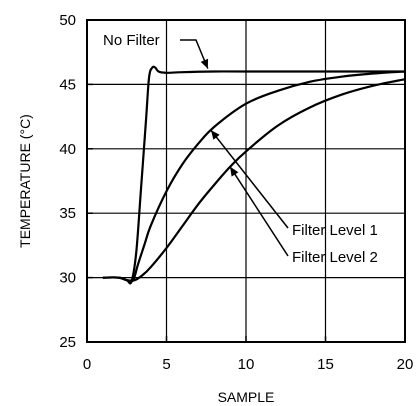 The image size is (419, 406). I want to click on x-tick-label: 20, so click(405, 364).